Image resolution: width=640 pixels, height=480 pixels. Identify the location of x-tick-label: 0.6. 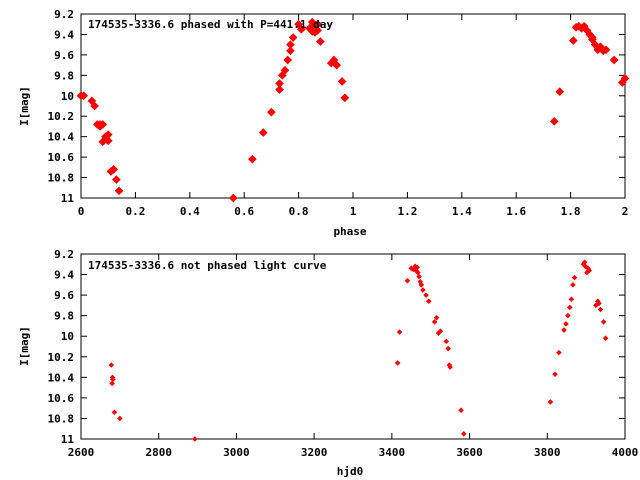
(244, 211).